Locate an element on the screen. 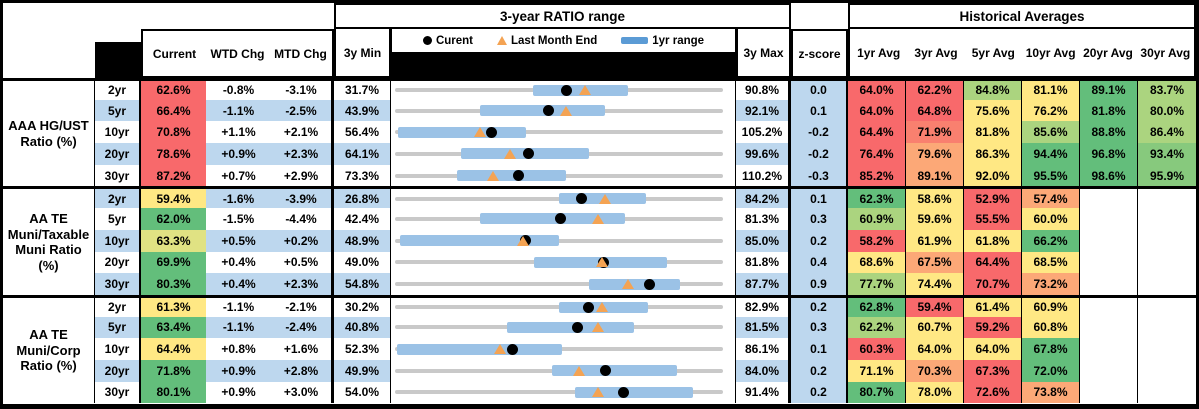 The image size is (1199, 409). avg-value: 73.8% is located at coordinates (1051, 392).